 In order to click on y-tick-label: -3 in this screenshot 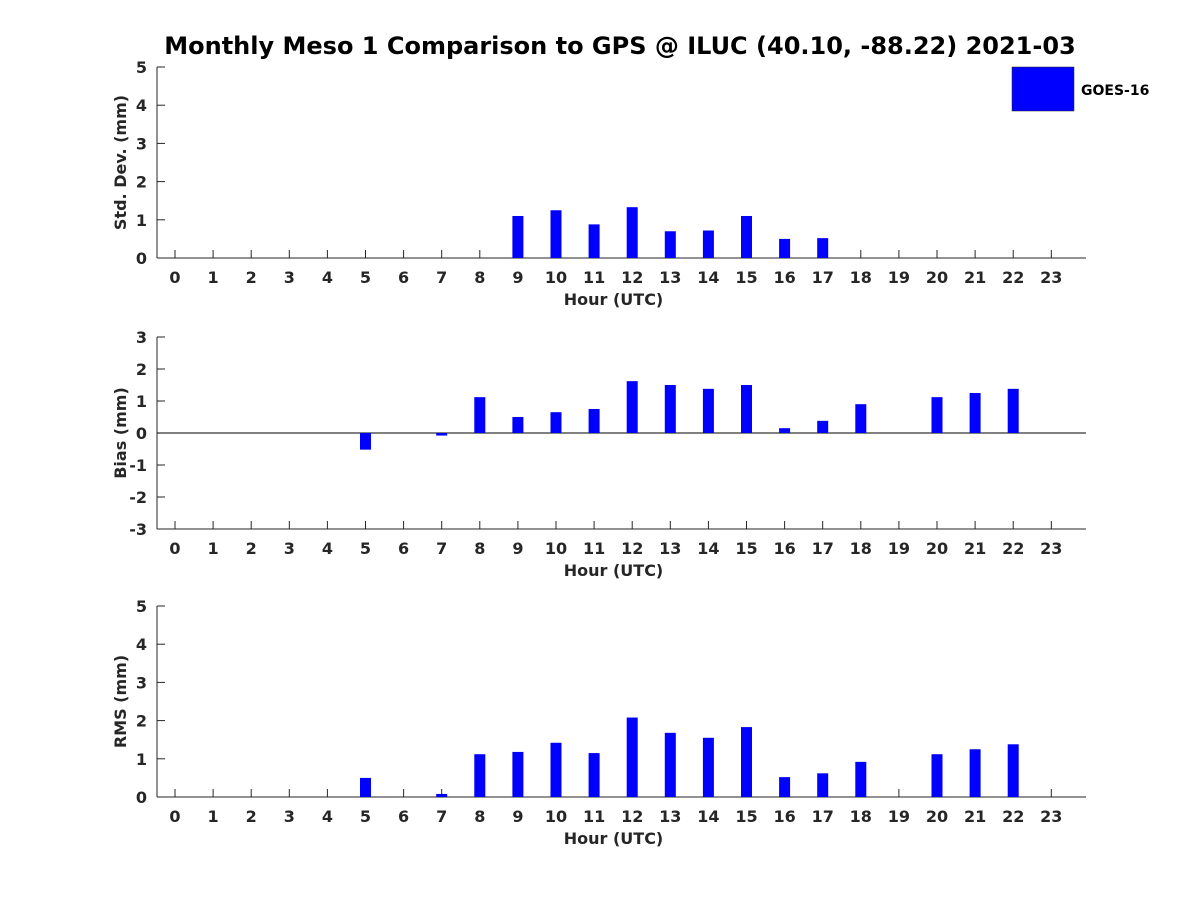, I will do `click(138, 529)`.